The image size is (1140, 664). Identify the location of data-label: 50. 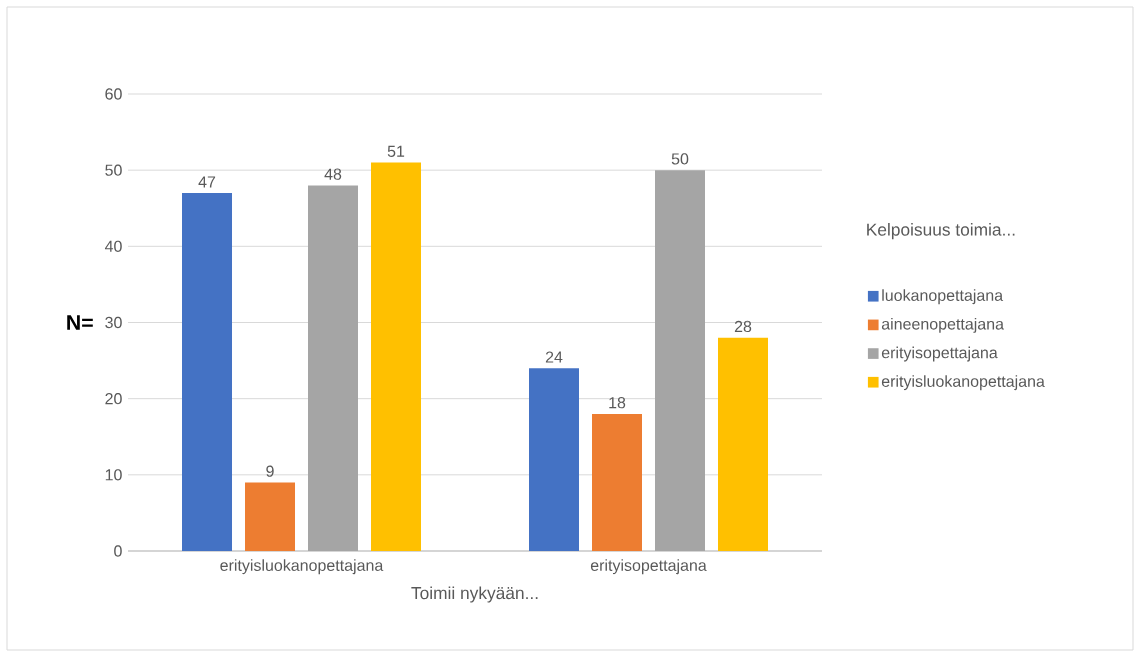
(680, 159).